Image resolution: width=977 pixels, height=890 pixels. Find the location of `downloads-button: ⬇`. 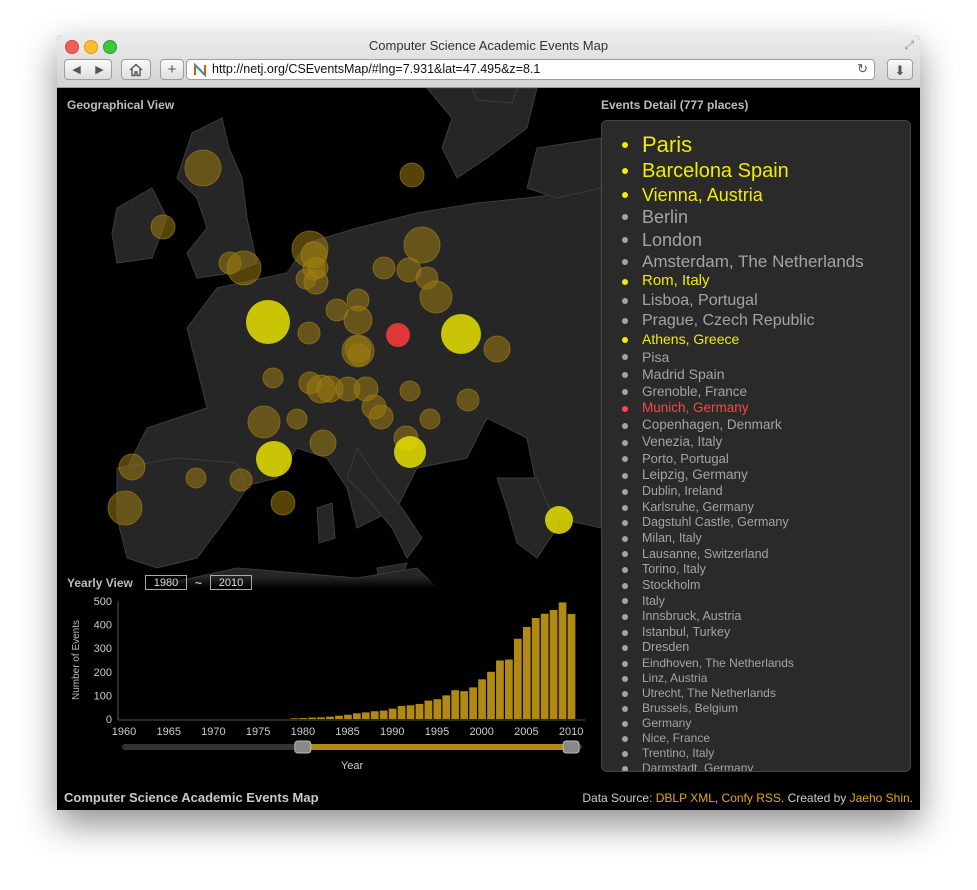

downloads-button: ⬇ is located at coordinates (900, 69).